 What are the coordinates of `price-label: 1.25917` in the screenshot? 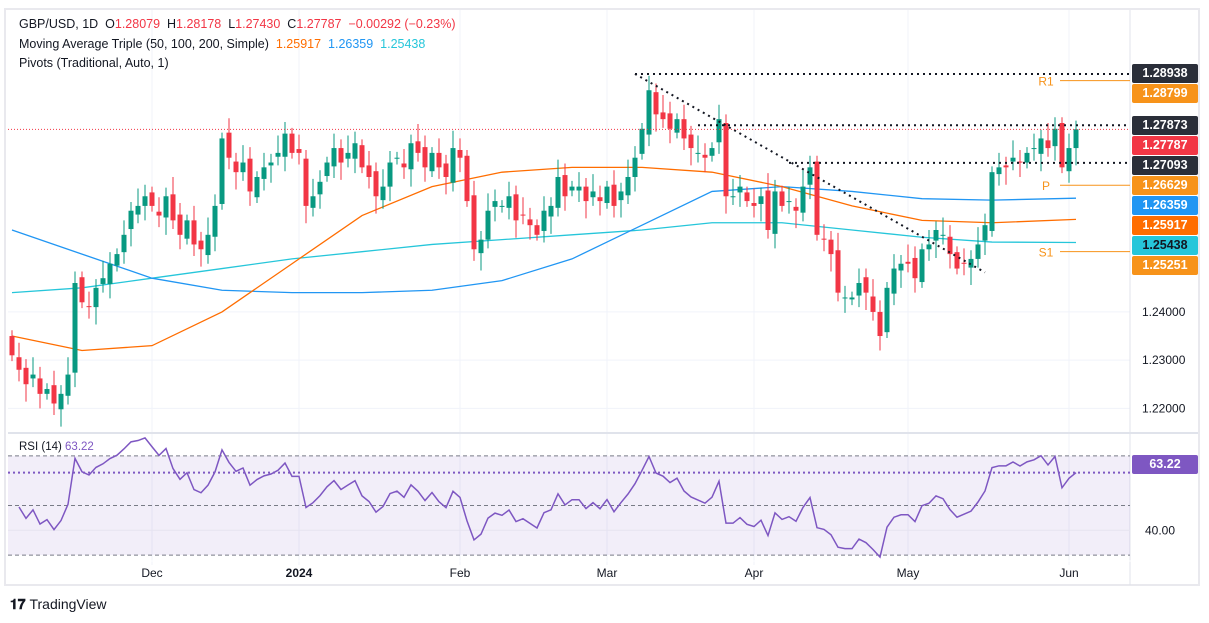 It's located at (1165, 225).